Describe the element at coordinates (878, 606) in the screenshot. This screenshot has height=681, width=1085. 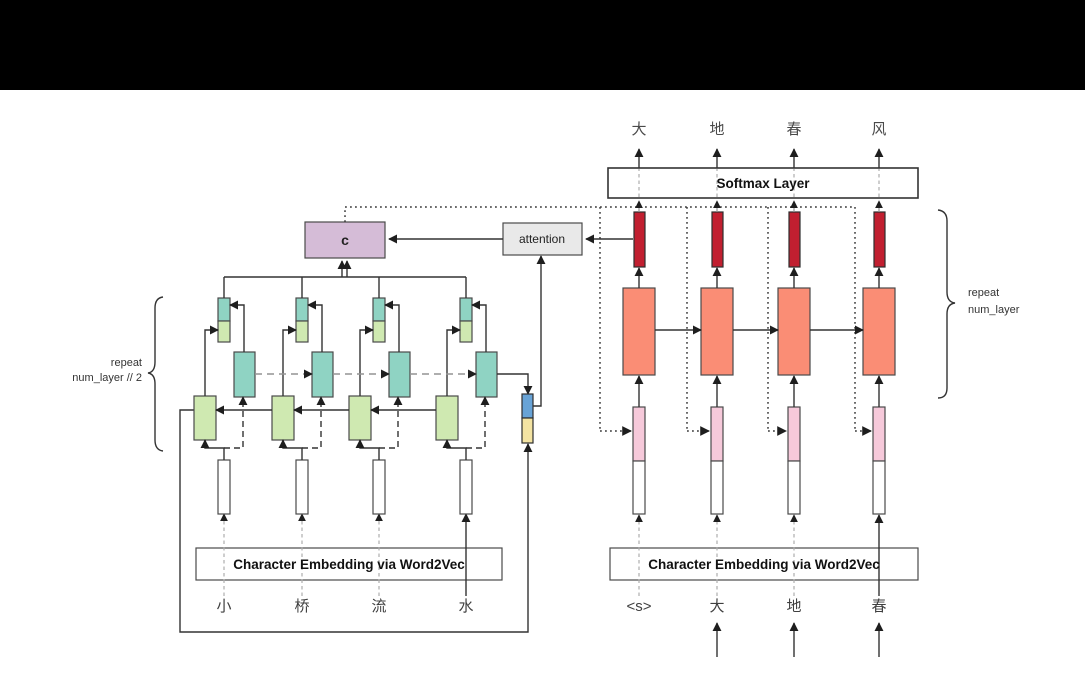
I see `decoder-input-char: 春` at that location.